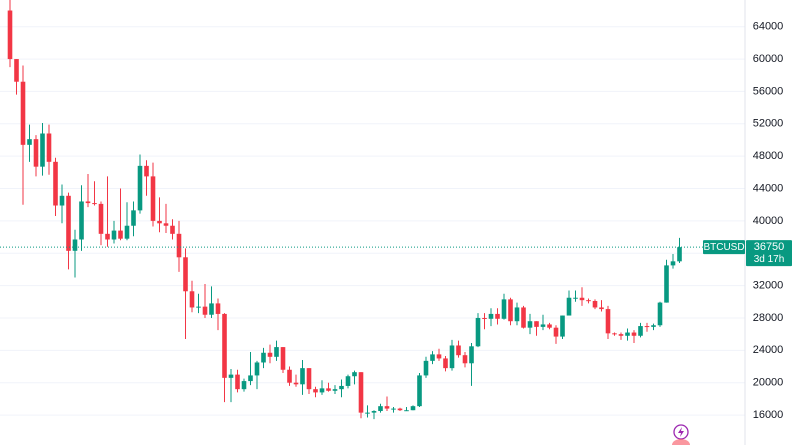  I want to click on y-tick-label: 20000, so click(768, 383).